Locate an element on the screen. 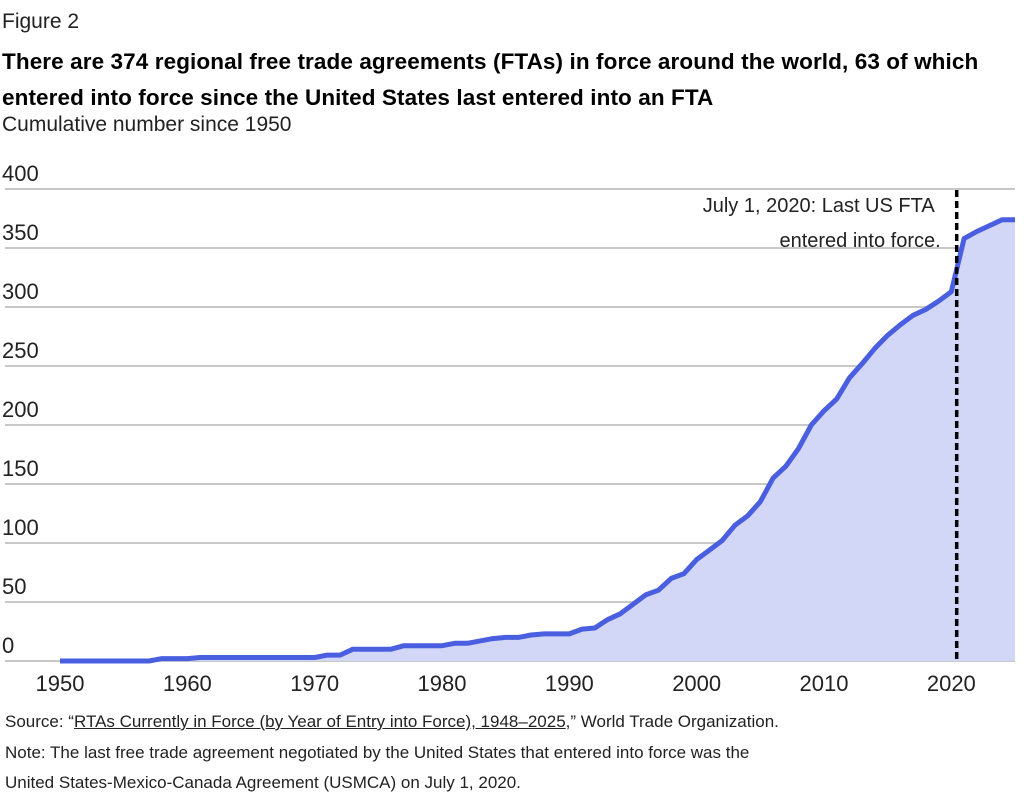  x-axis-ticks: 1950 1960 1970 1980 1990 2000 2010 2020 is located at coordinates (506, 683).